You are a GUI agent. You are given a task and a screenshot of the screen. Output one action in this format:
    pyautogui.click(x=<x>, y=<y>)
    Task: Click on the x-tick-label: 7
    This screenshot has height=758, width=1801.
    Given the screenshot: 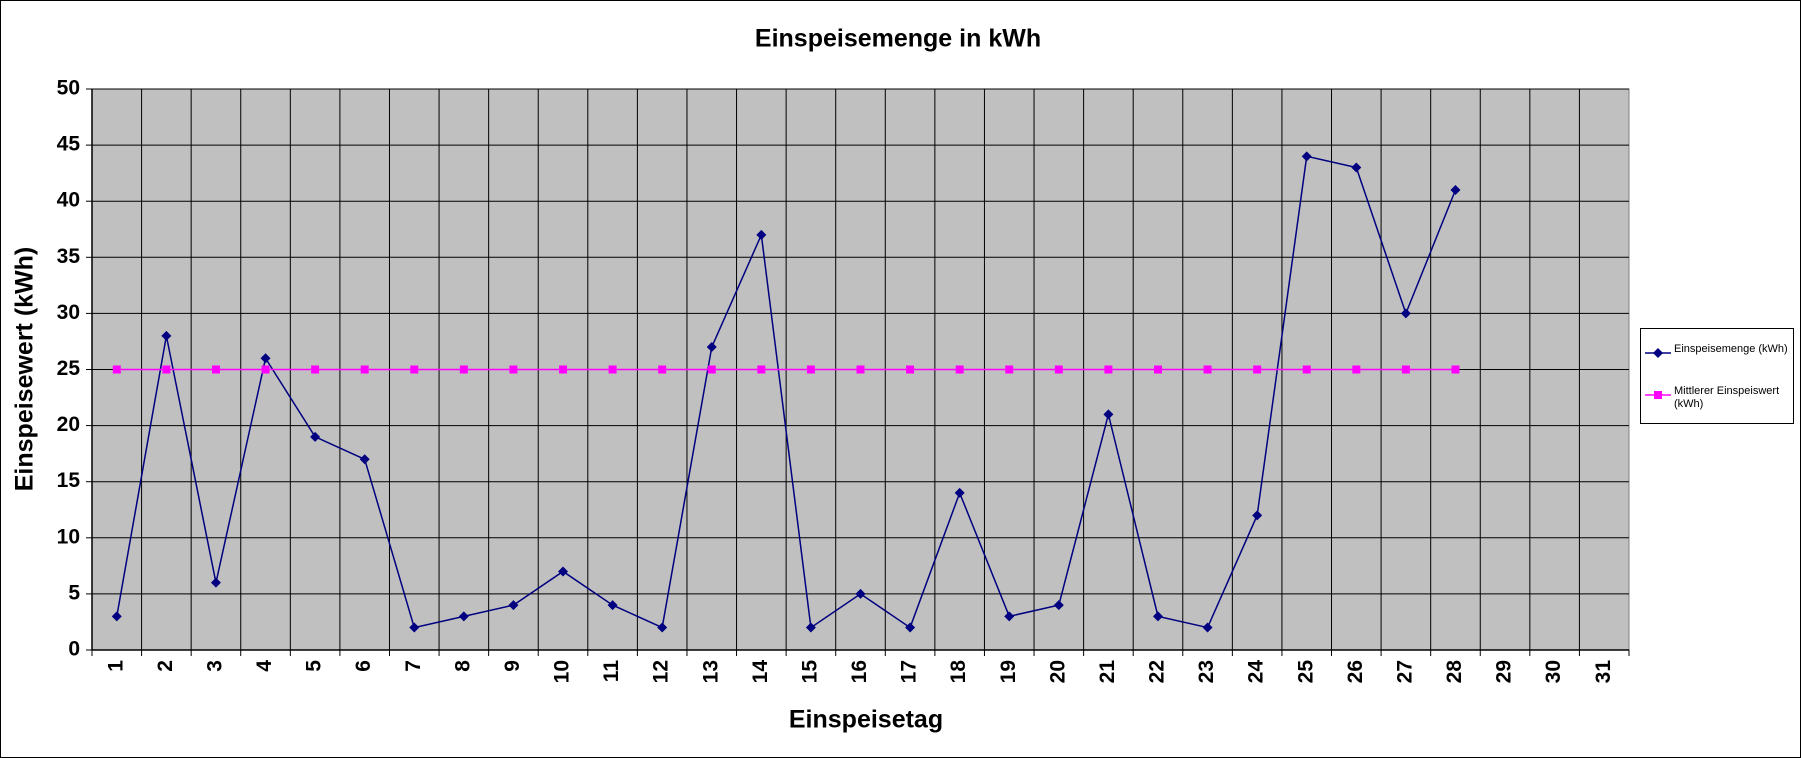 What is the action you would take?
    pyautogui.click(x=413, y=666)
    